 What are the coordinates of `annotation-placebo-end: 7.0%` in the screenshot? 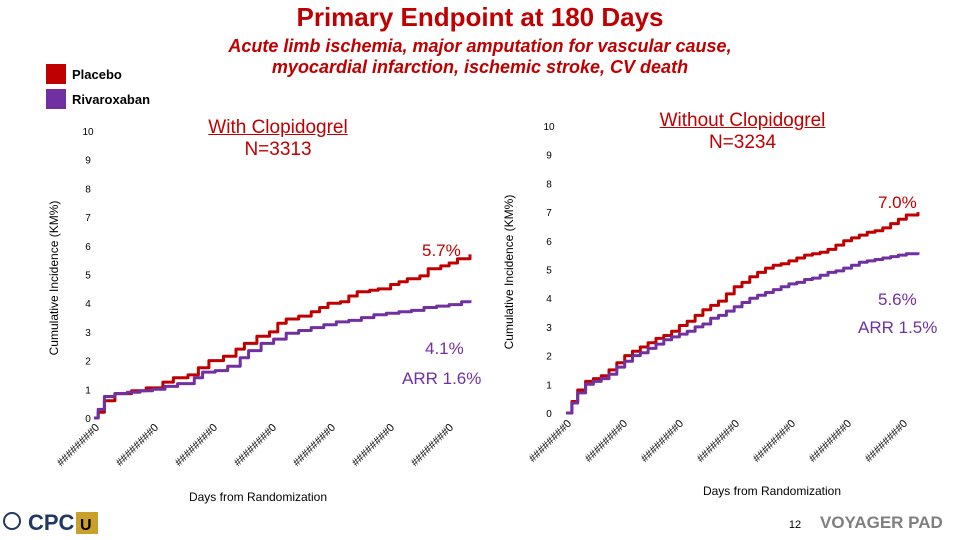 It's located at (897, 202).